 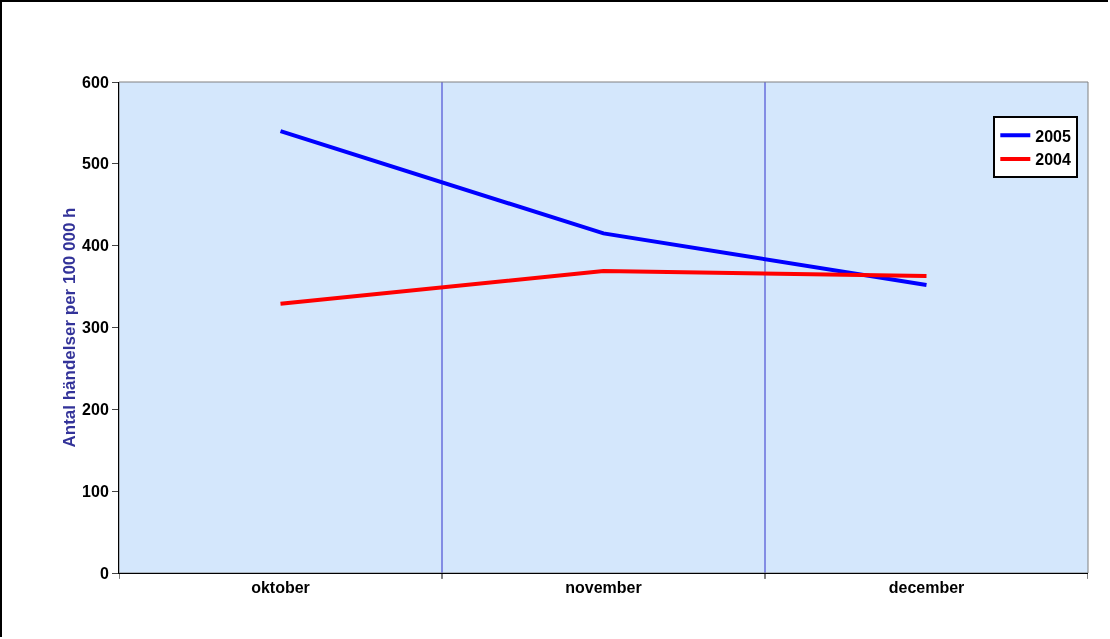 I want to click on x-tick-label: december, so click(x=926, y=588).